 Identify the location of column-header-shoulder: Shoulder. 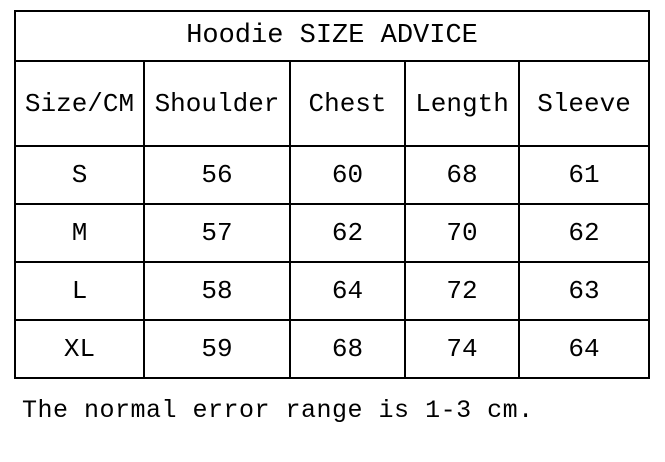
(217, 103).